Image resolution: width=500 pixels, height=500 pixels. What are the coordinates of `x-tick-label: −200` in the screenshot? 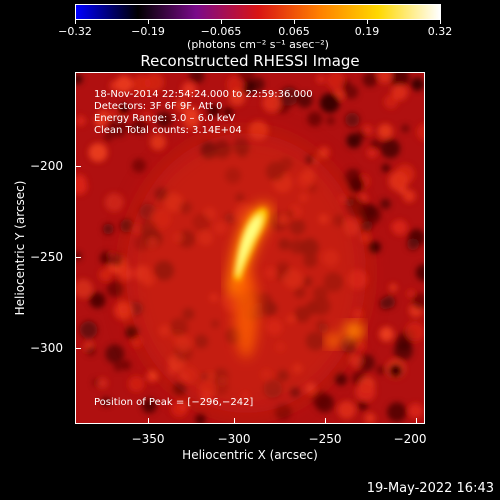 It's located at (410, 439).